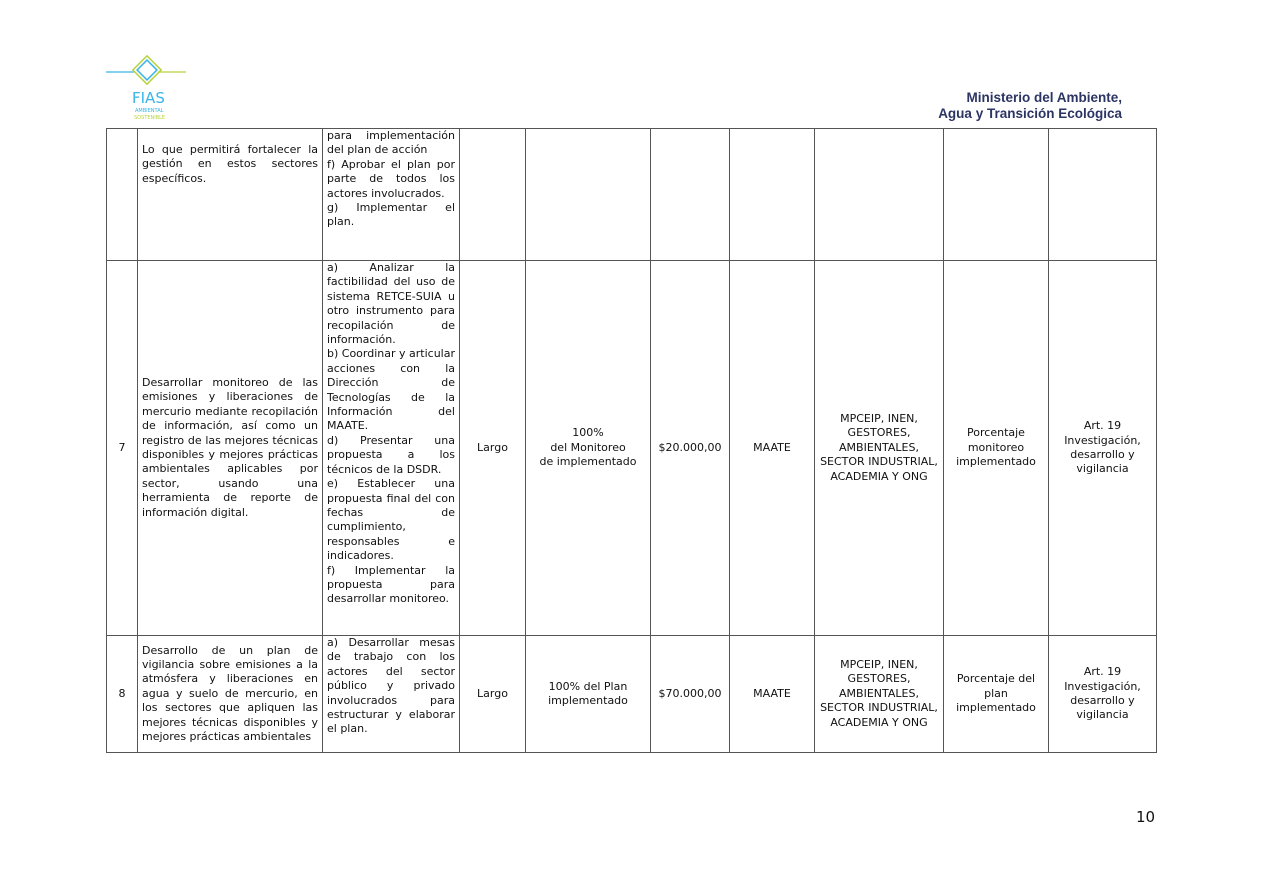  I want to click on budget-cell: $20.000,00, so click(690, 448).